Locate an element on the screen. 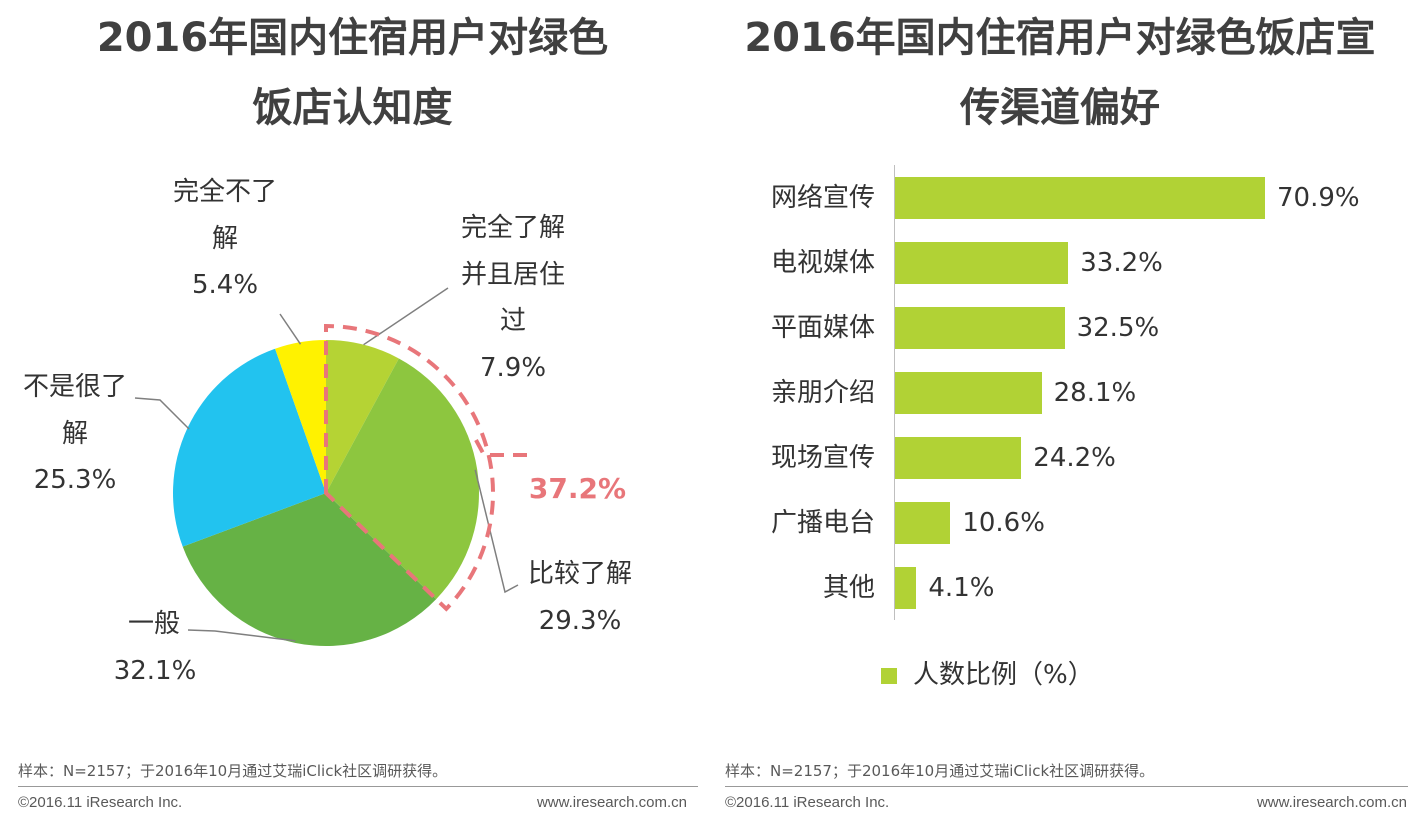 The image size is (1415, 829). bar-value-label: 4.1% is located at coordinates (961, 588).